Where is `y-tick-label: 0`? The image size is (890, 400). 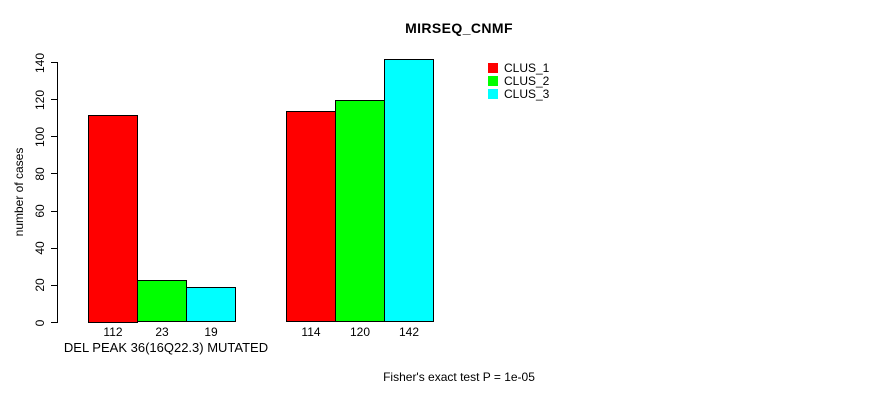
y-tick-label: 0 is located at coordinates (40, 322).